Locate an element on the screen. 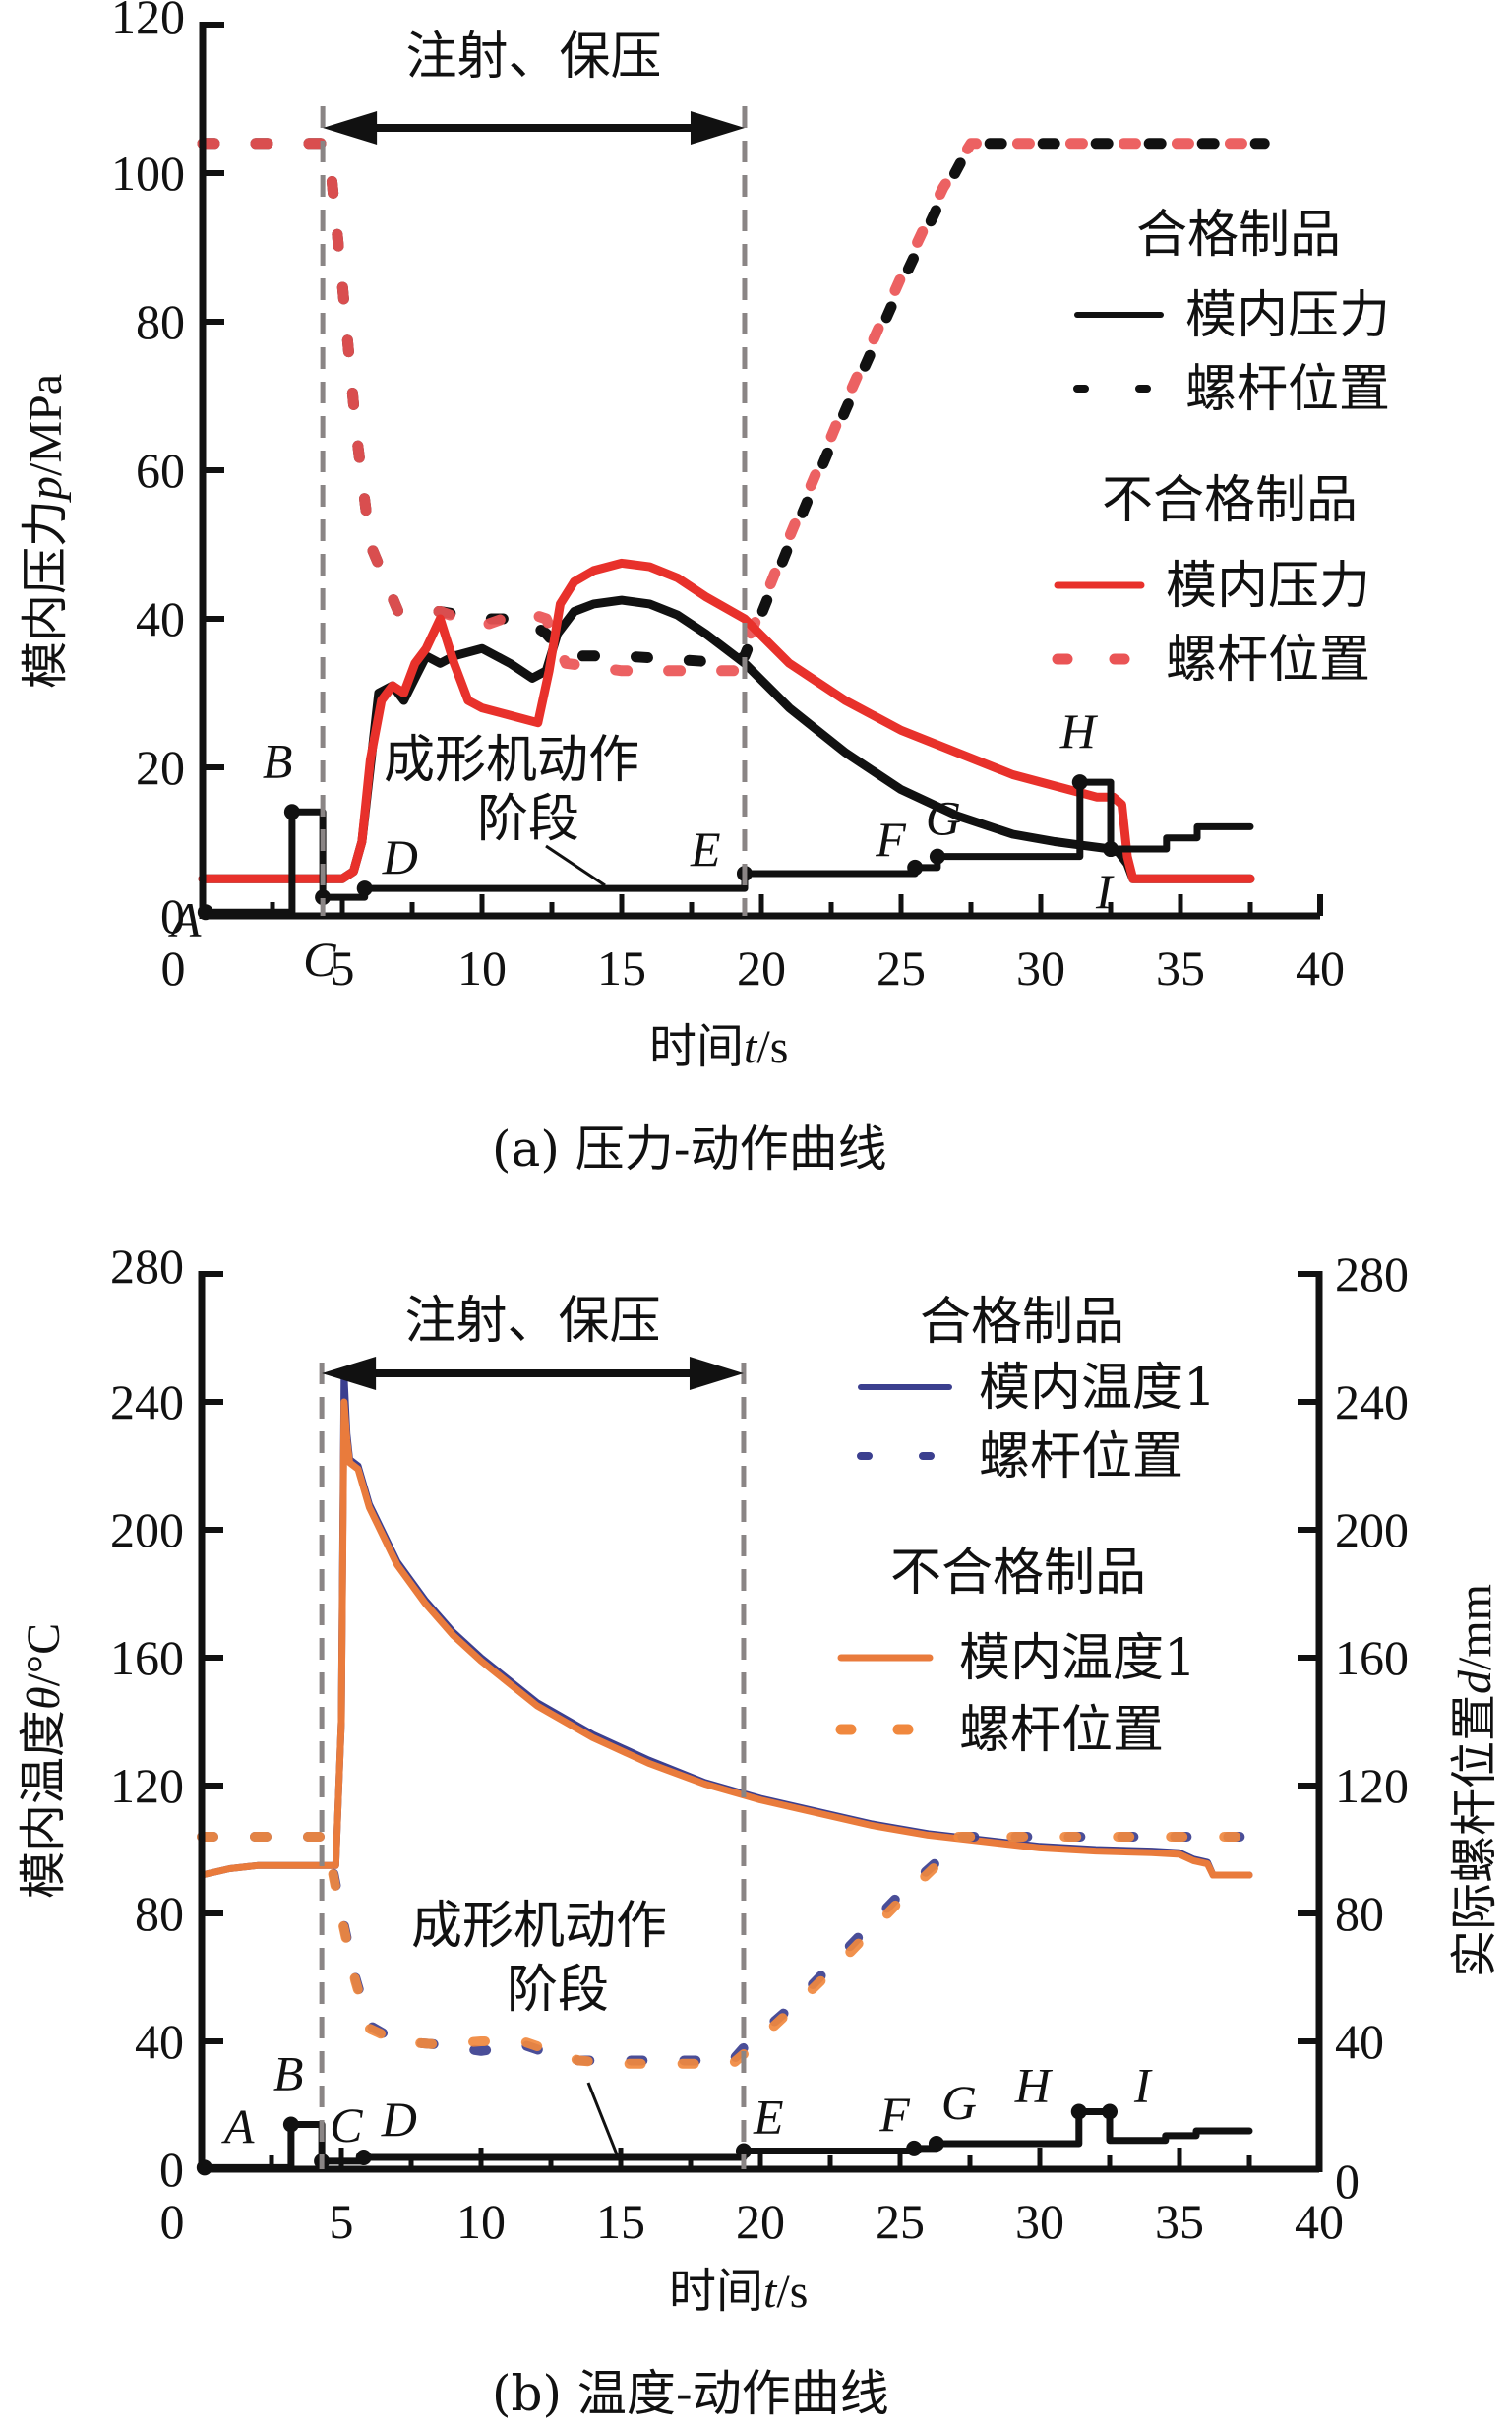  chart-a-phase-arrow-right-head is located at coordinates (718, 128).